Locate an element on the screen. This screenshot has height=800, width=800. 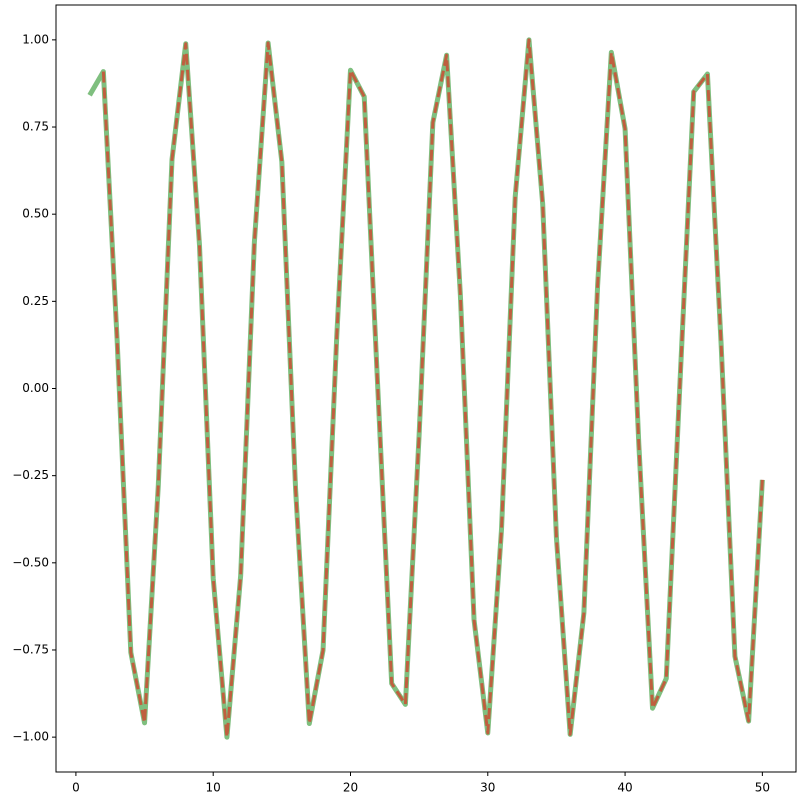
x-tick-label: 30 is located at coordinates (487, 788).